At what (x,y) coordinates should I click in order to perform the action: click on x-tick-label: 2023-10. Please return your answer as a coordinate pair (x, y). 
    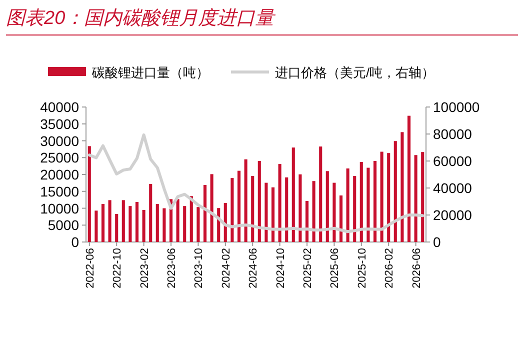
    Looking at the image, I should click on (199, 268).